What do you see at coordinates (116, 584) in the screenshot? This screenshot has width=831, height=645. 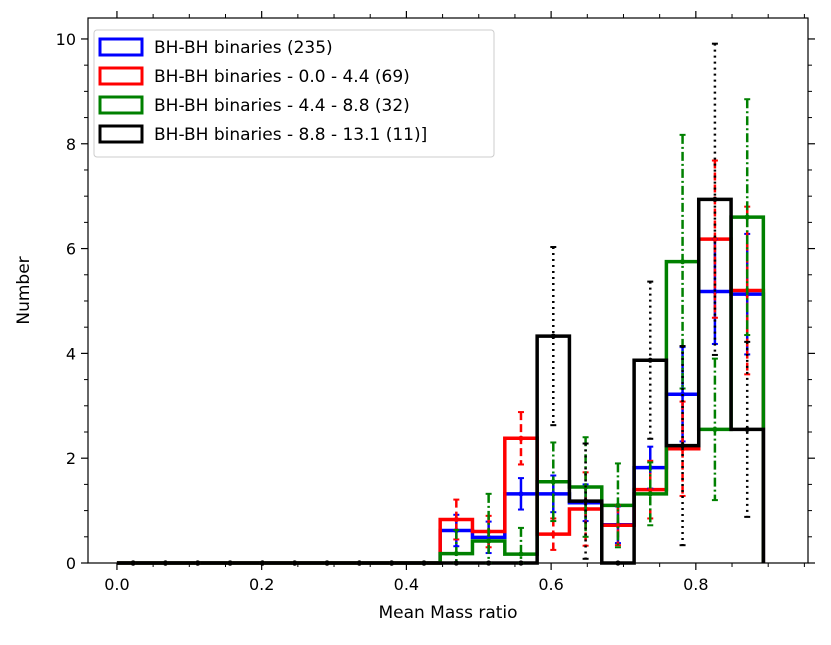 I see `x-tick-label: 0.0` at bounding box center [116, 584].